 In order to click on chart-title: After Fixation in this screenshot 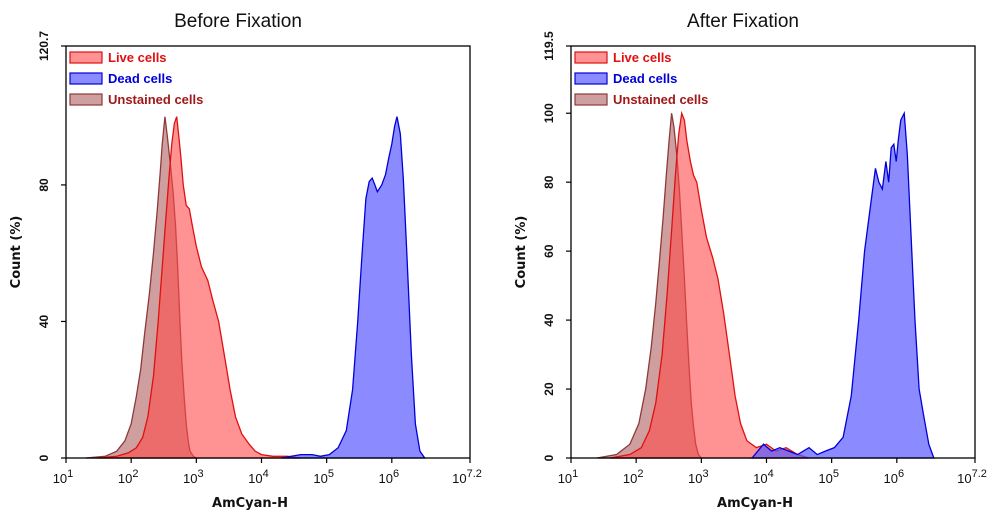, I will do `click(743, 21)`.